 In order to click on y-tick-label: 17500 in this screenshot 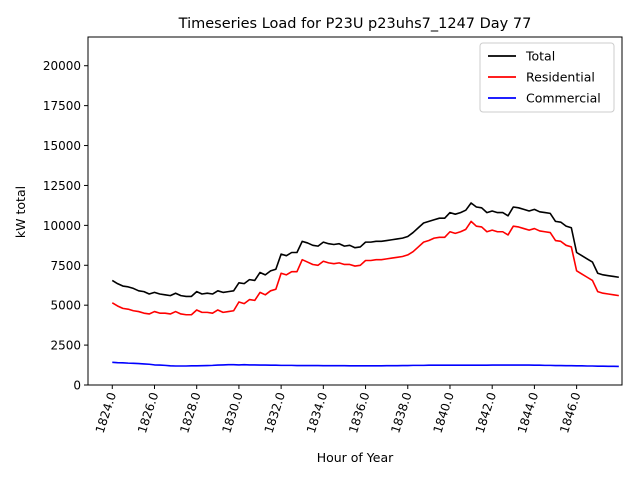, I will do `click(62, 106)`.